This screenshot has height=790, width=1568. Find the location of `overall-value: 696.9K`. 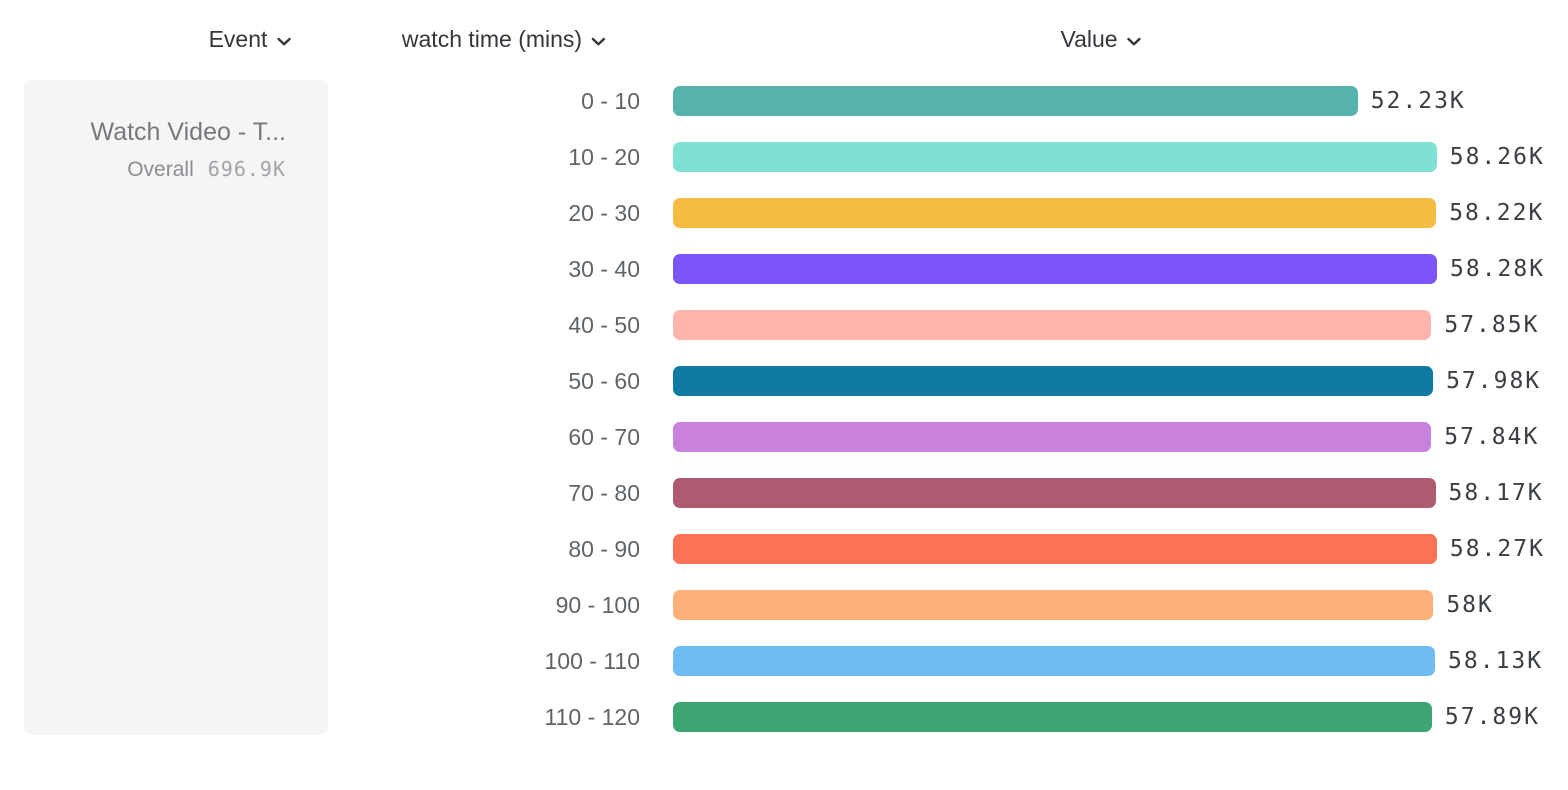

overall-value: 696.9K is located at coordinates (246, 168).